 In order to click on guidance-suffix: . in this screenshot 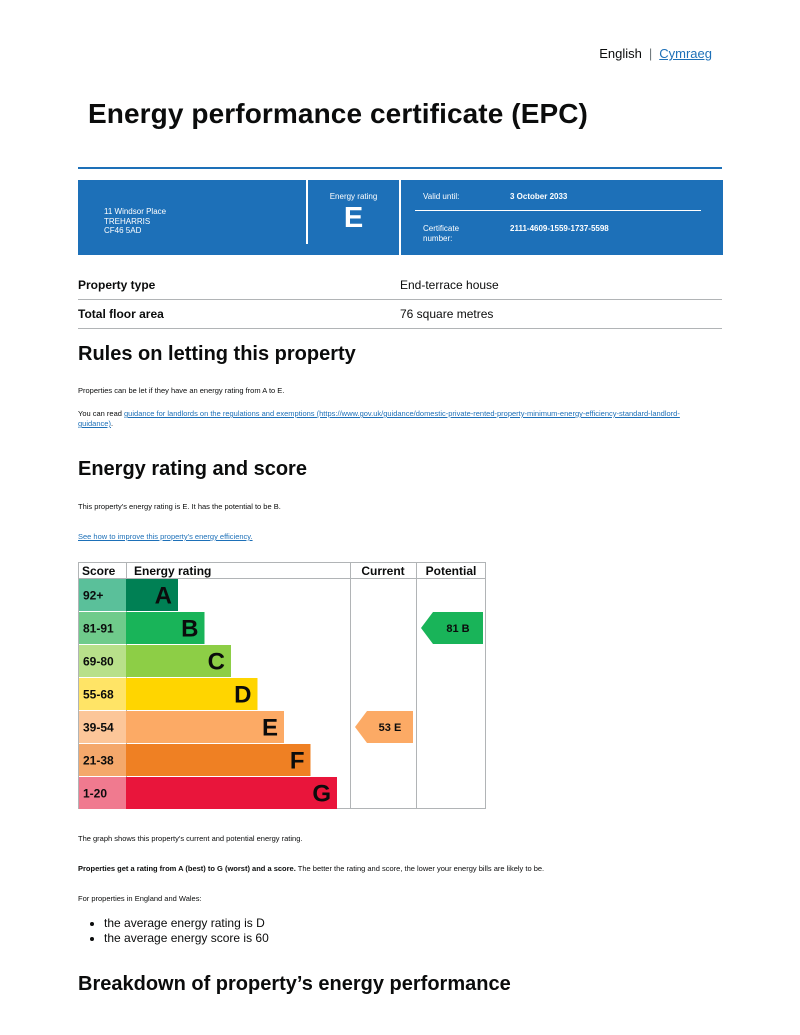, I will do `click(112, 423)`.